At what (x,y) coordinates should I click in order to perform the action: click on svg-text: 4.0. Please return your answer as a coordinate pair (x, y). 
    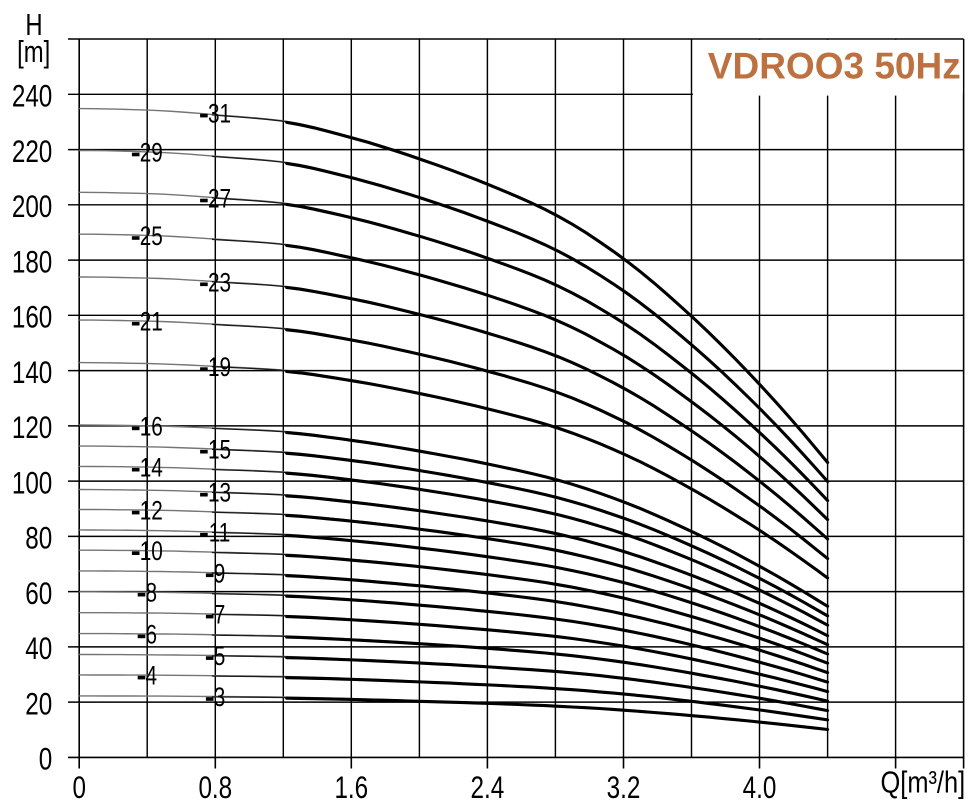
    Looking at the image, I should click on (760, 787).